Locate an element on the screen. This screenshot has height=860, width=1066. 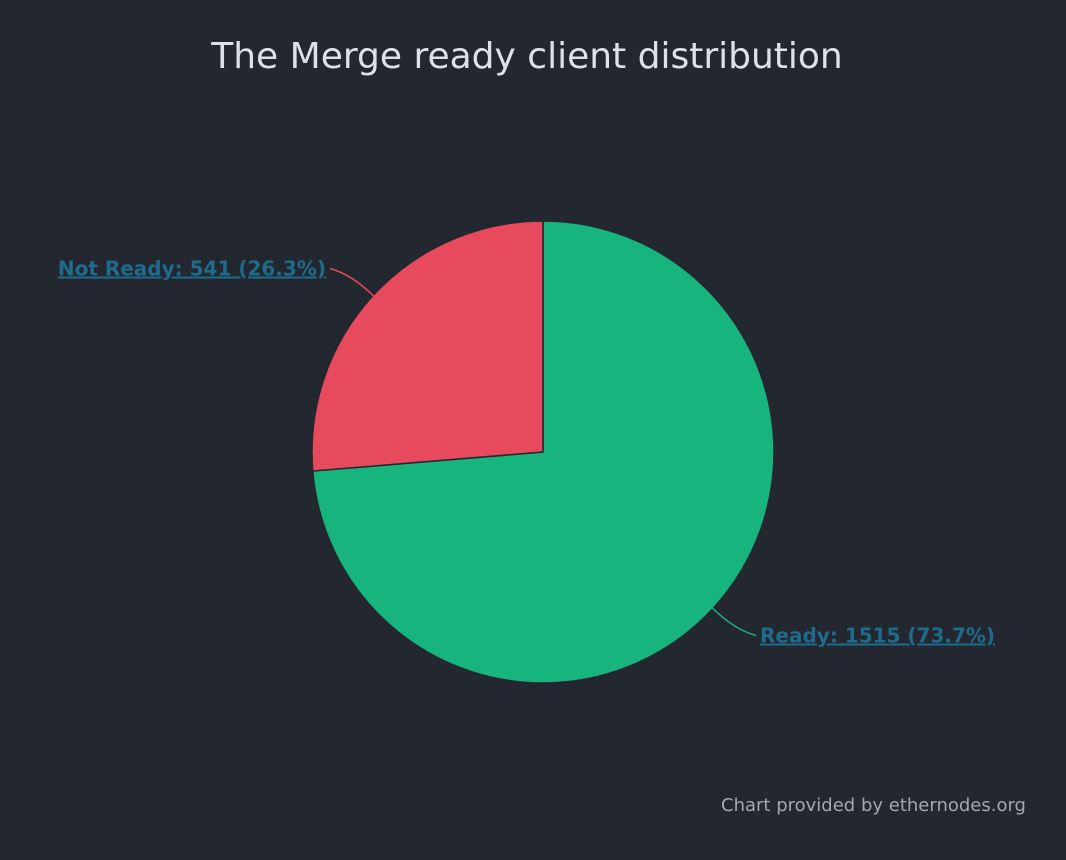
label-connector-ready is located at coordinates (733, 621).